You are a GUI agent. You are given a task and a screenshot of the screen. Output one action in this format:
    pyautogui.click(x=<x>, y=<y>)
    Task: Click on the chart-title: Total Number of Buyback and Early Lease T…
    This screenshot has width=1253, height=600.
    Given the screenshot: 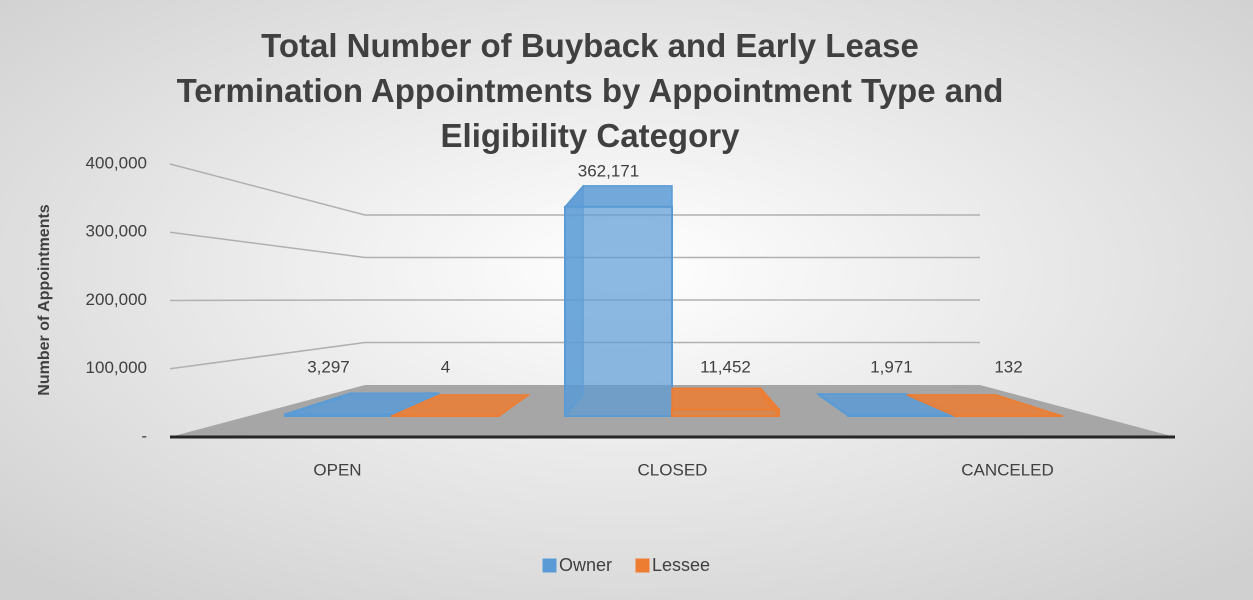 What is the action you would take?
    pyautogui.click(x=590, y=90)
    